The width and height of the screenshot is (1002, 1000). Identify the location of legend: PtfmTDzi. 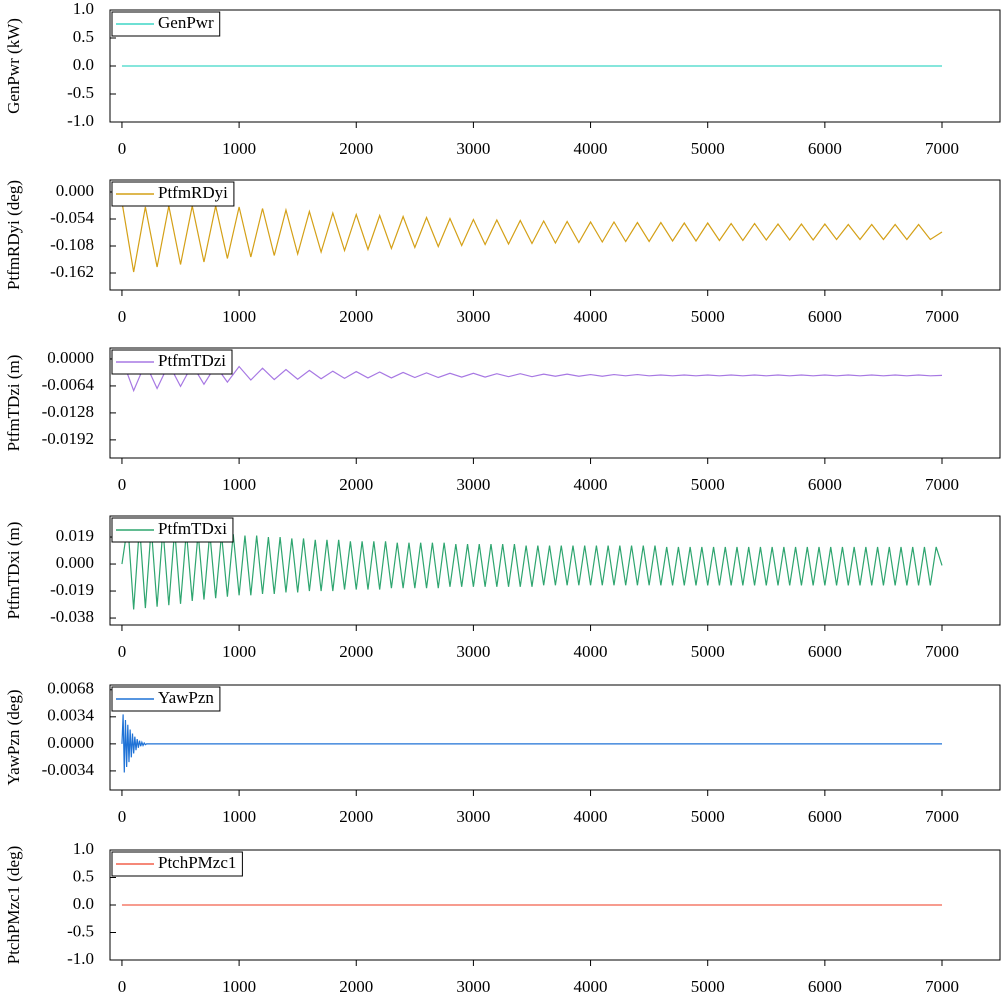
(172, 362).